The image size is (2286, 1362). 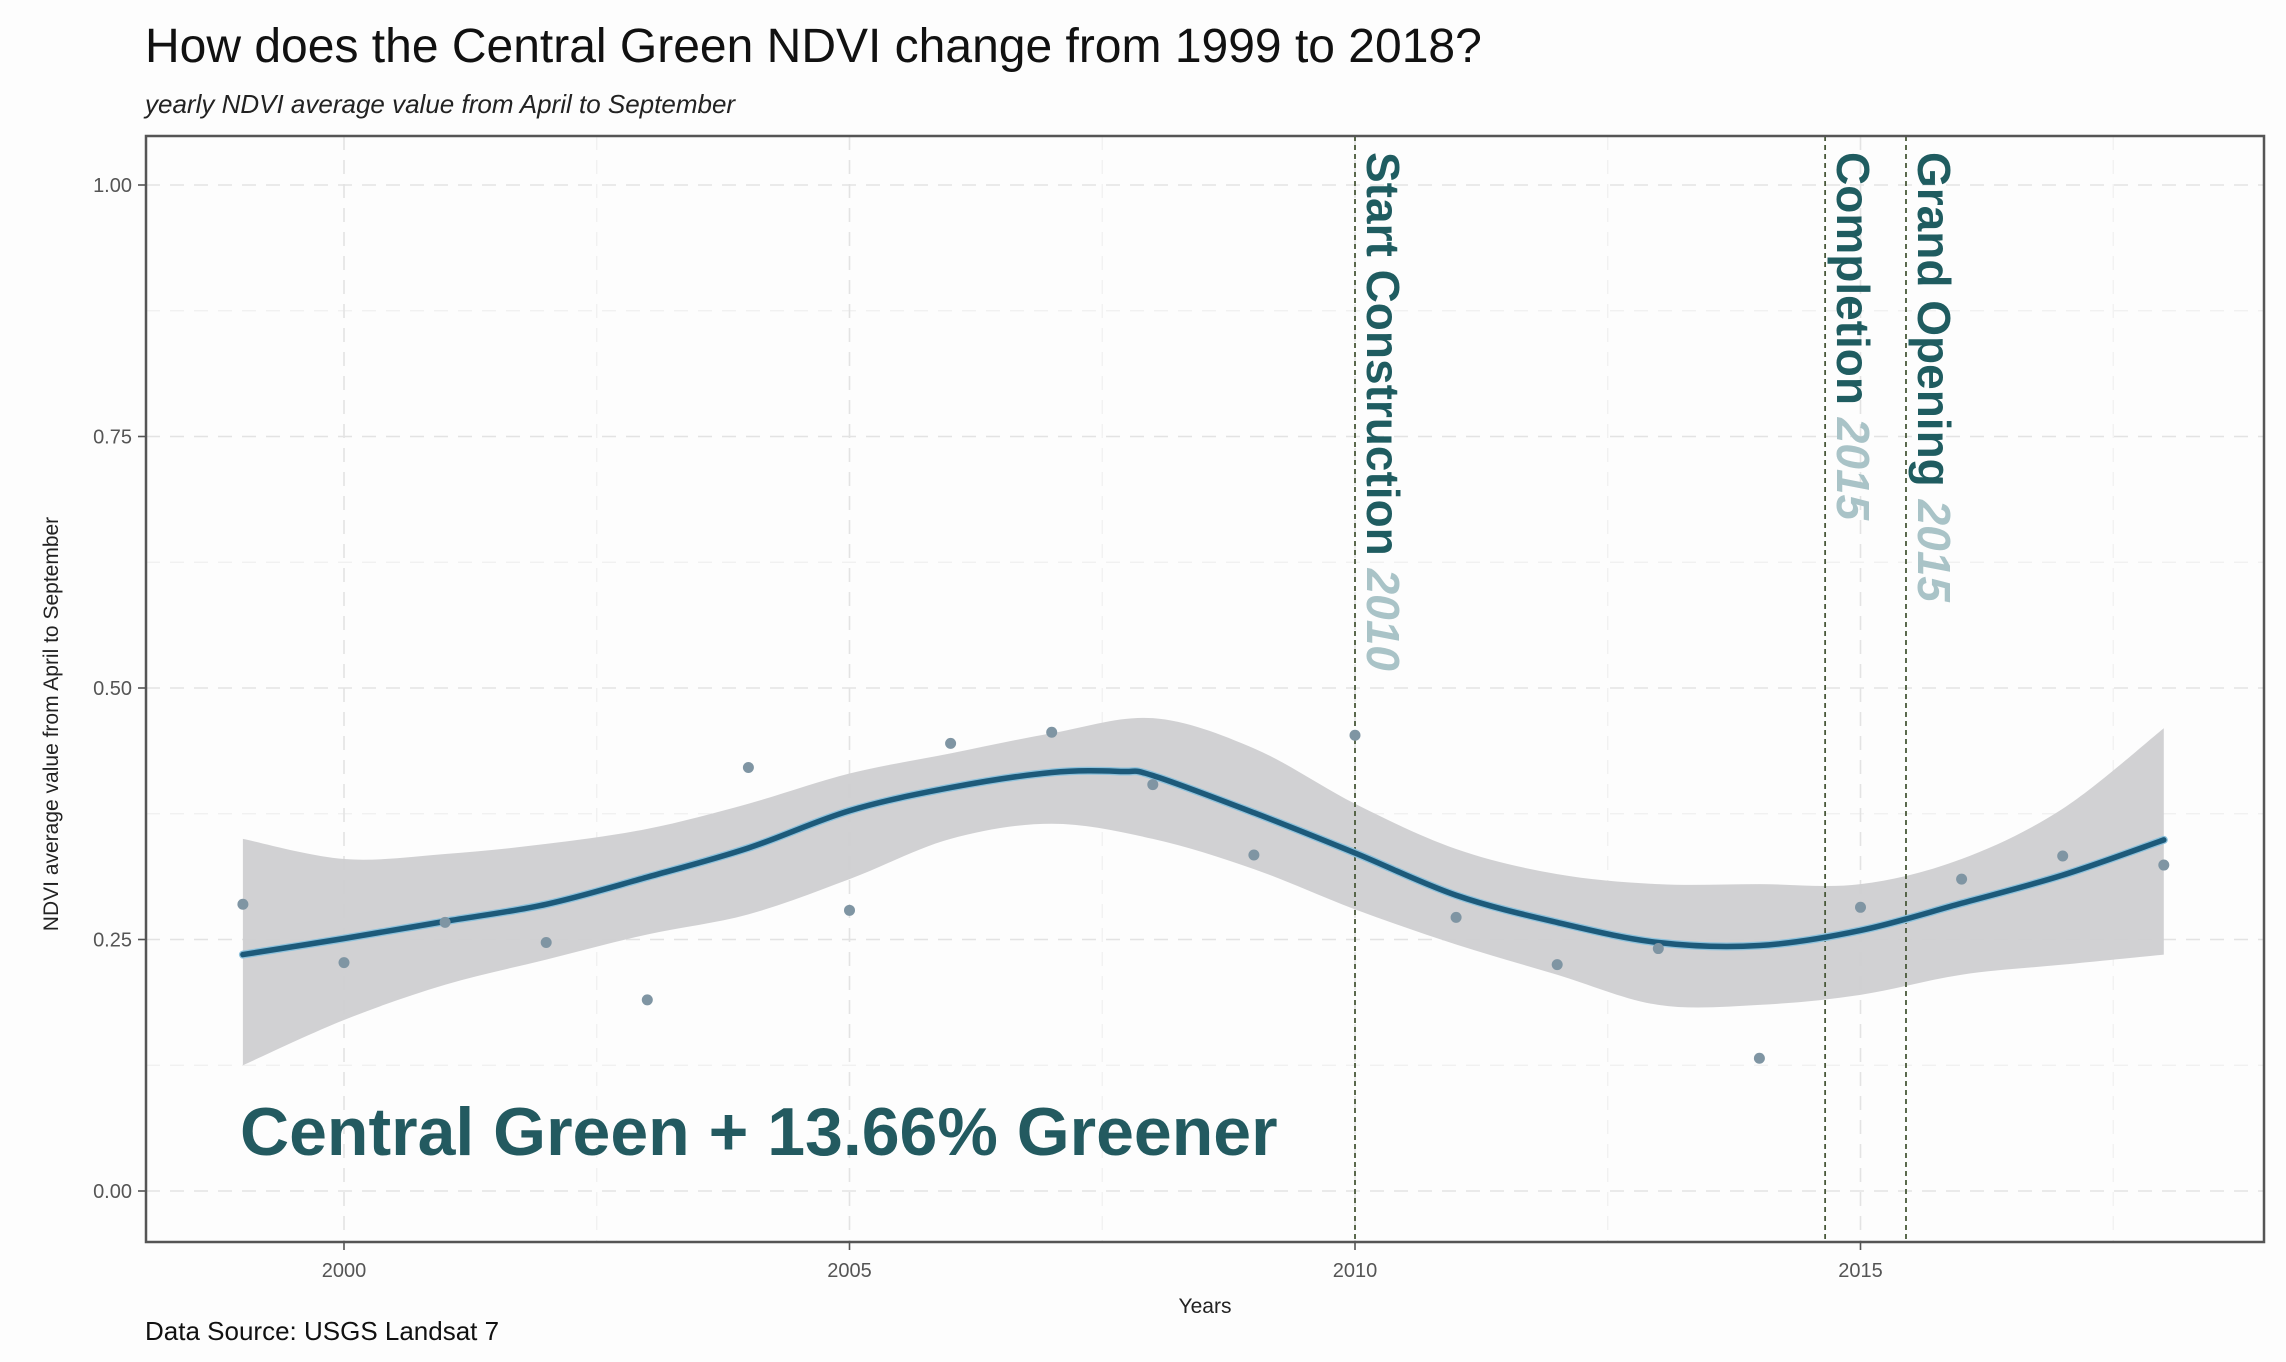 I want to click on x-axis-title: Years, so click(x=1205, y=1306).